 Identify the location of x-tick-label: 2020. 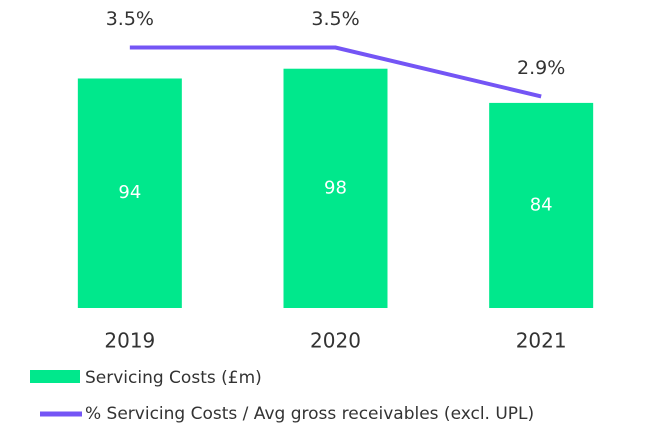
(335, 341).